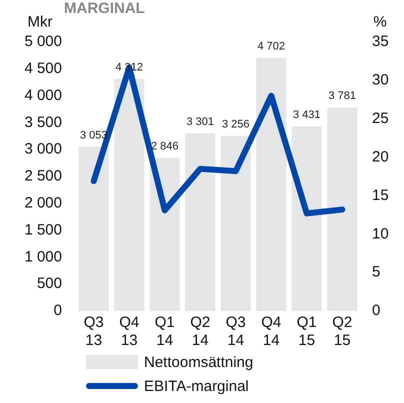 This screenshot has height=403, width=404. What do you see at coordinates (43, 69) in the screenshot?
I see `y-tick-label: 4 500` at bounding box center [43, 69].